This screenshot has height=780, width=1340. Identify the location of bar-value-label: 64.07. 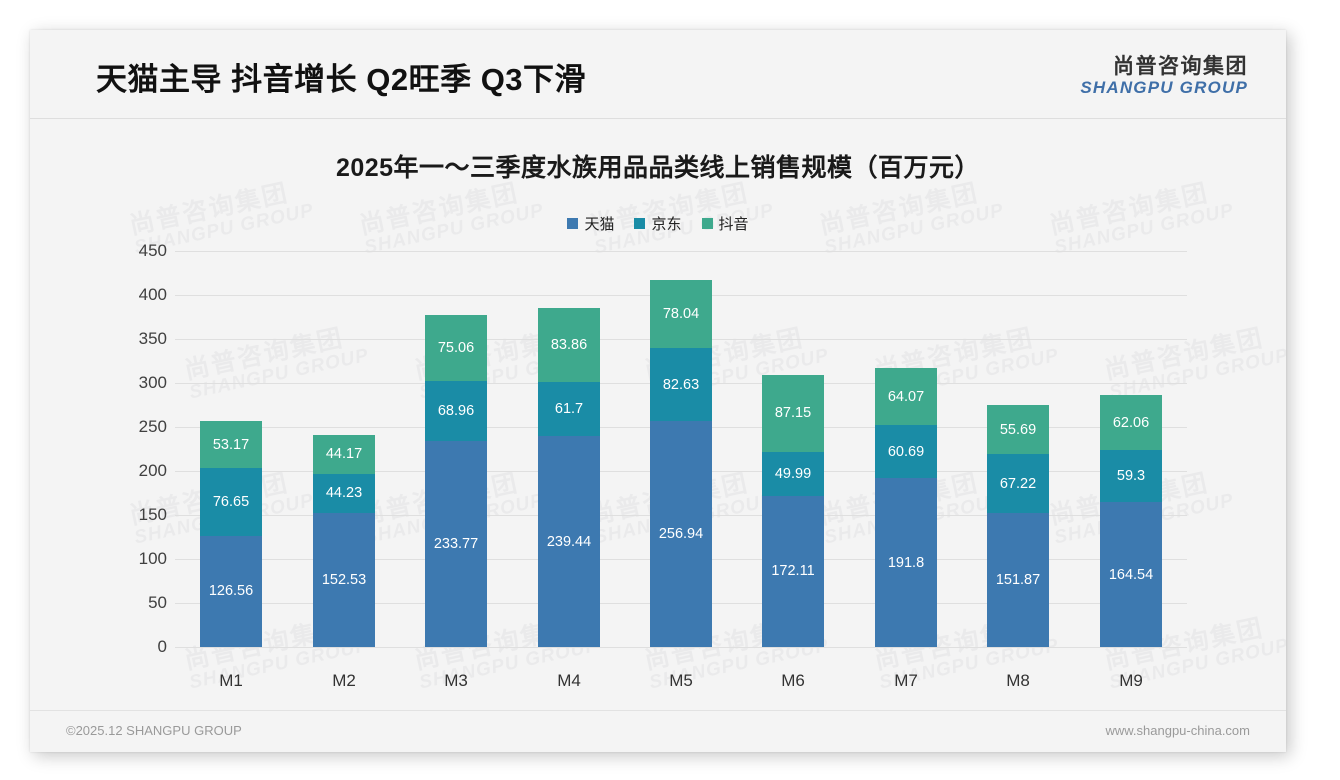
(906, 396).